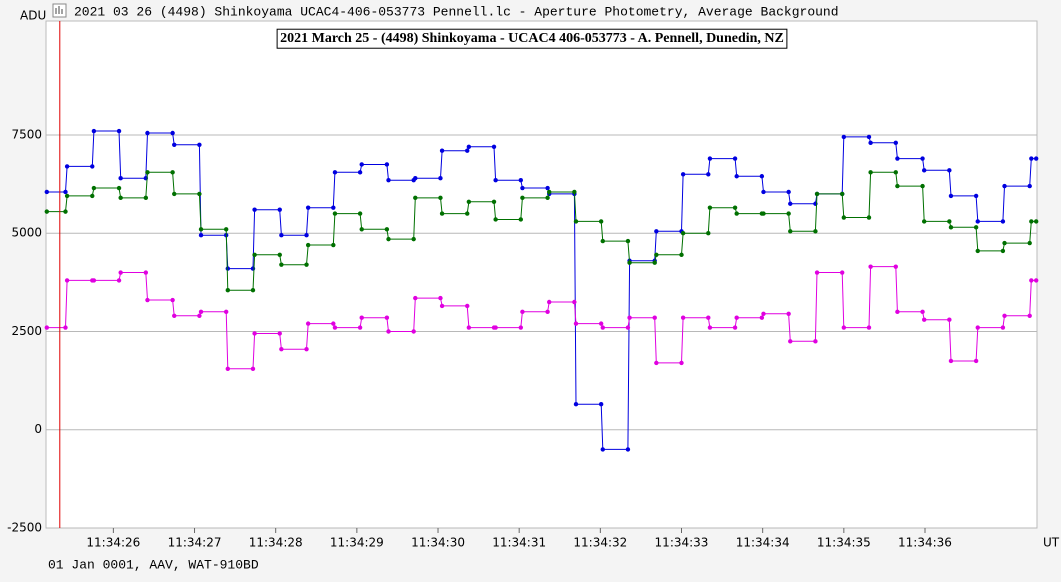 The height and width of the screenshot is (582, 1061). What do you see at coordinates (276, 543) in the screenshot?
I see `x-tick-label: 11:34:28` at bounding box center [276, 543].